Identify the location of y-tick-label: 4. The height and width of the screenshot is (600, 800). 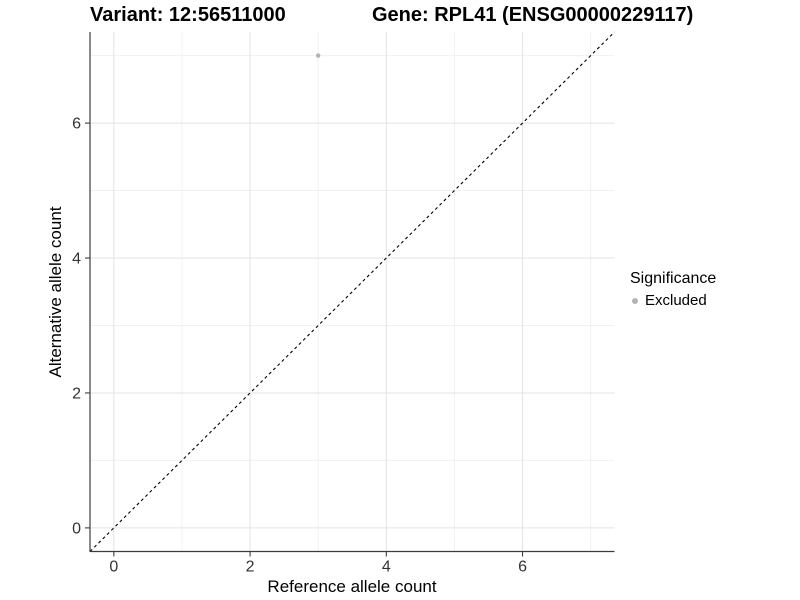
(76, 259).